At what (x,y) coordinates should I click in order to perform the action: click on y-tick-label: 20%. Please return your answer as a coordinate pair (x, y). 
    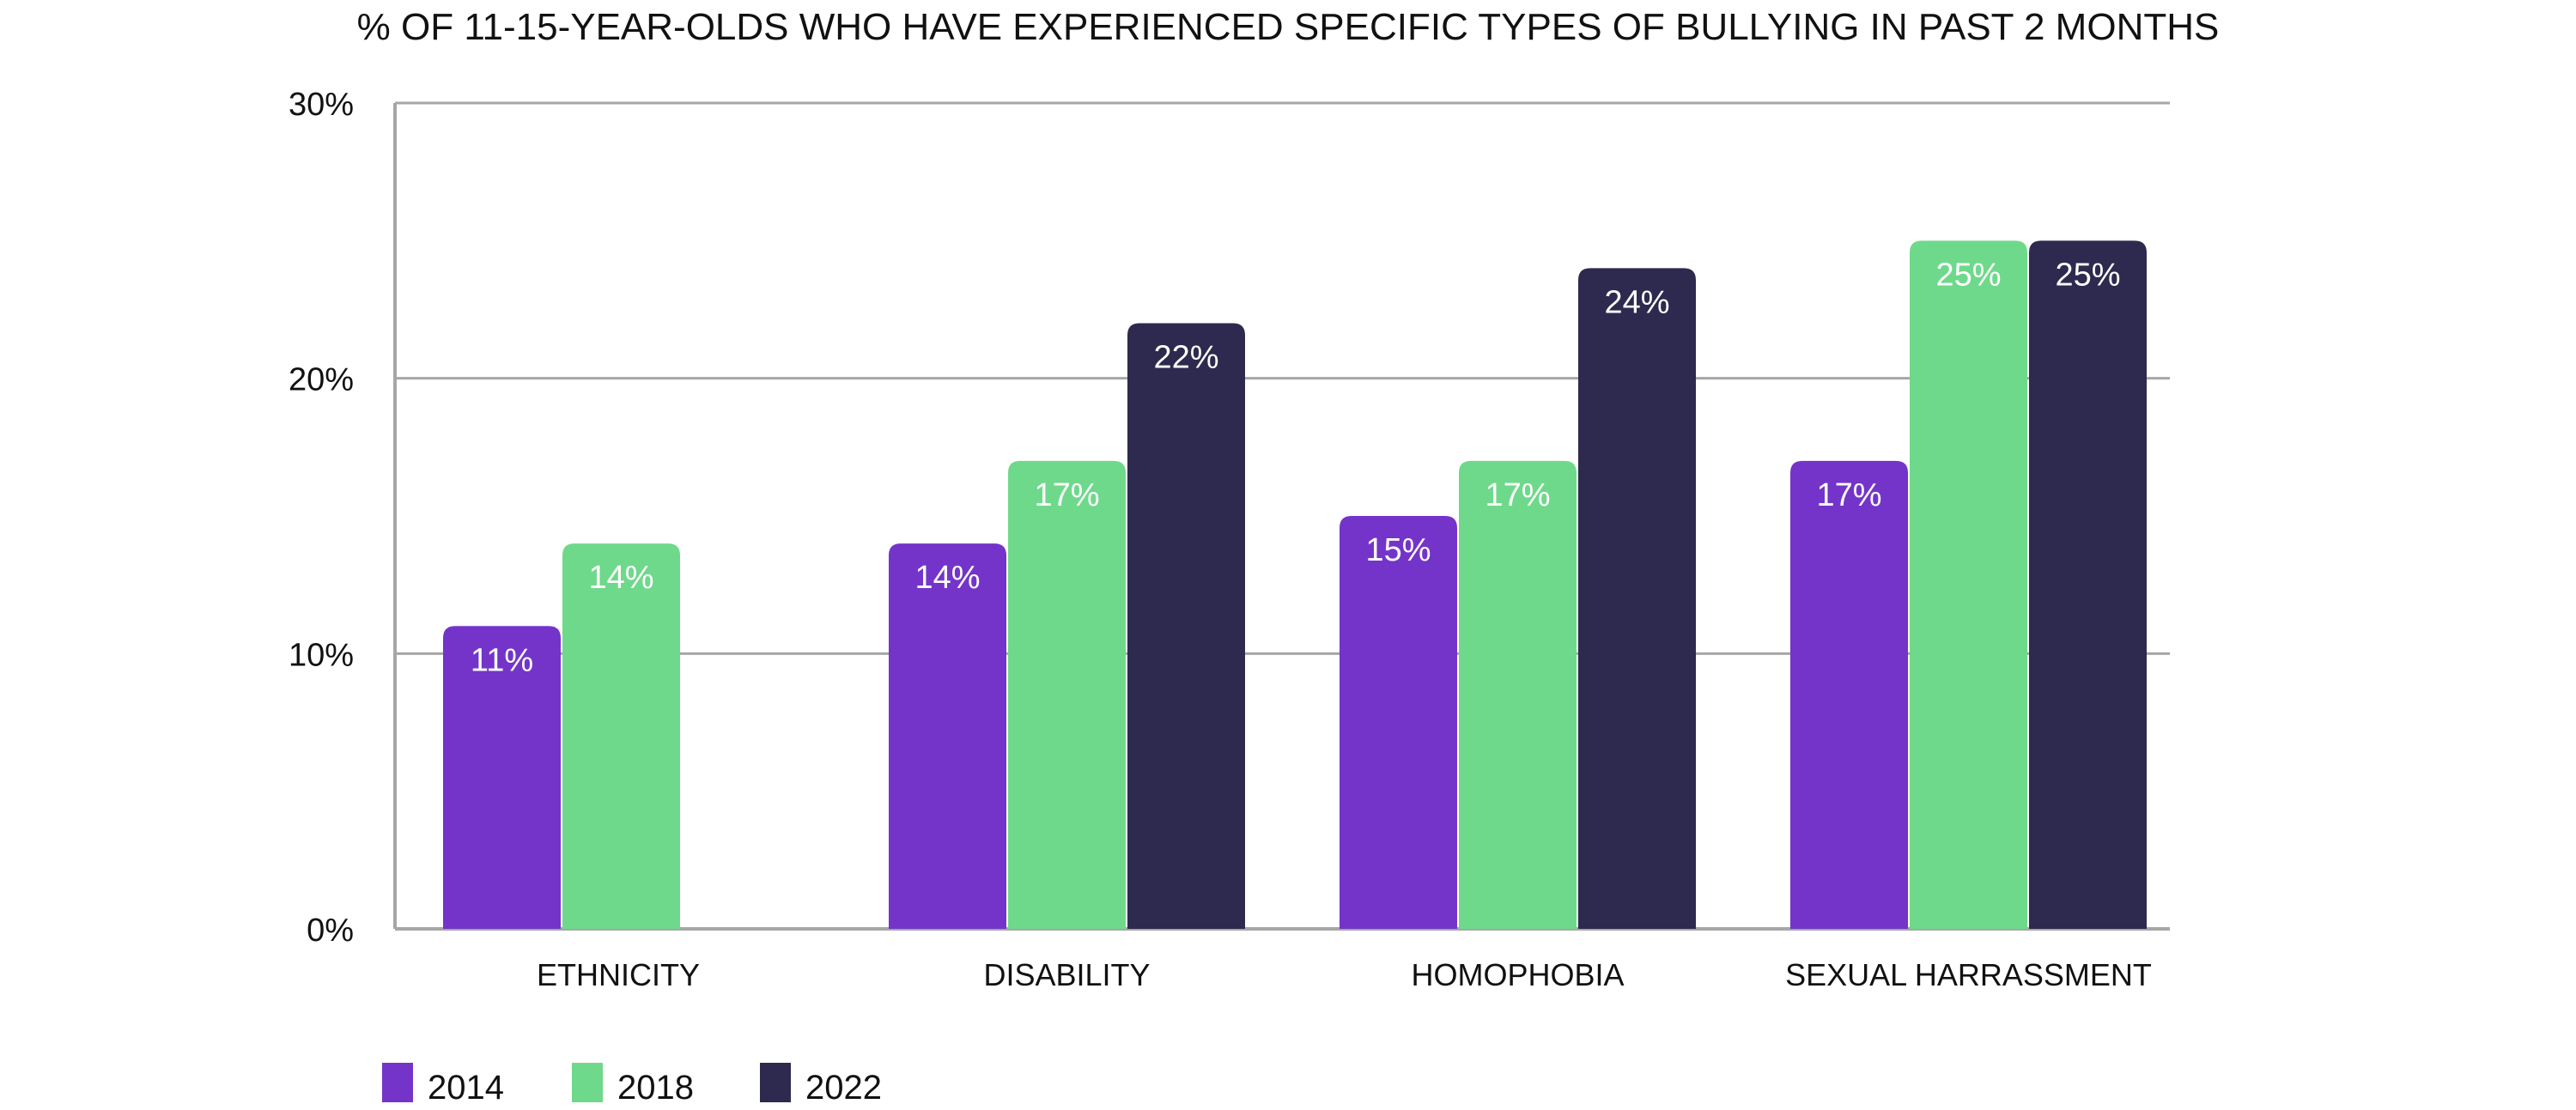
    Looking at the image, I should click on (322, 380).